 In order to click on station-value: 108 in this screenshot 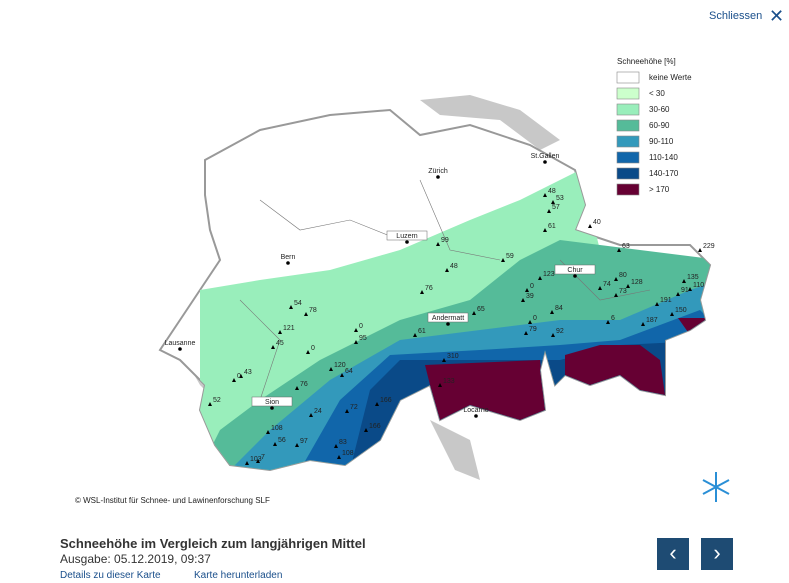, I will do `click(277, 428)`.